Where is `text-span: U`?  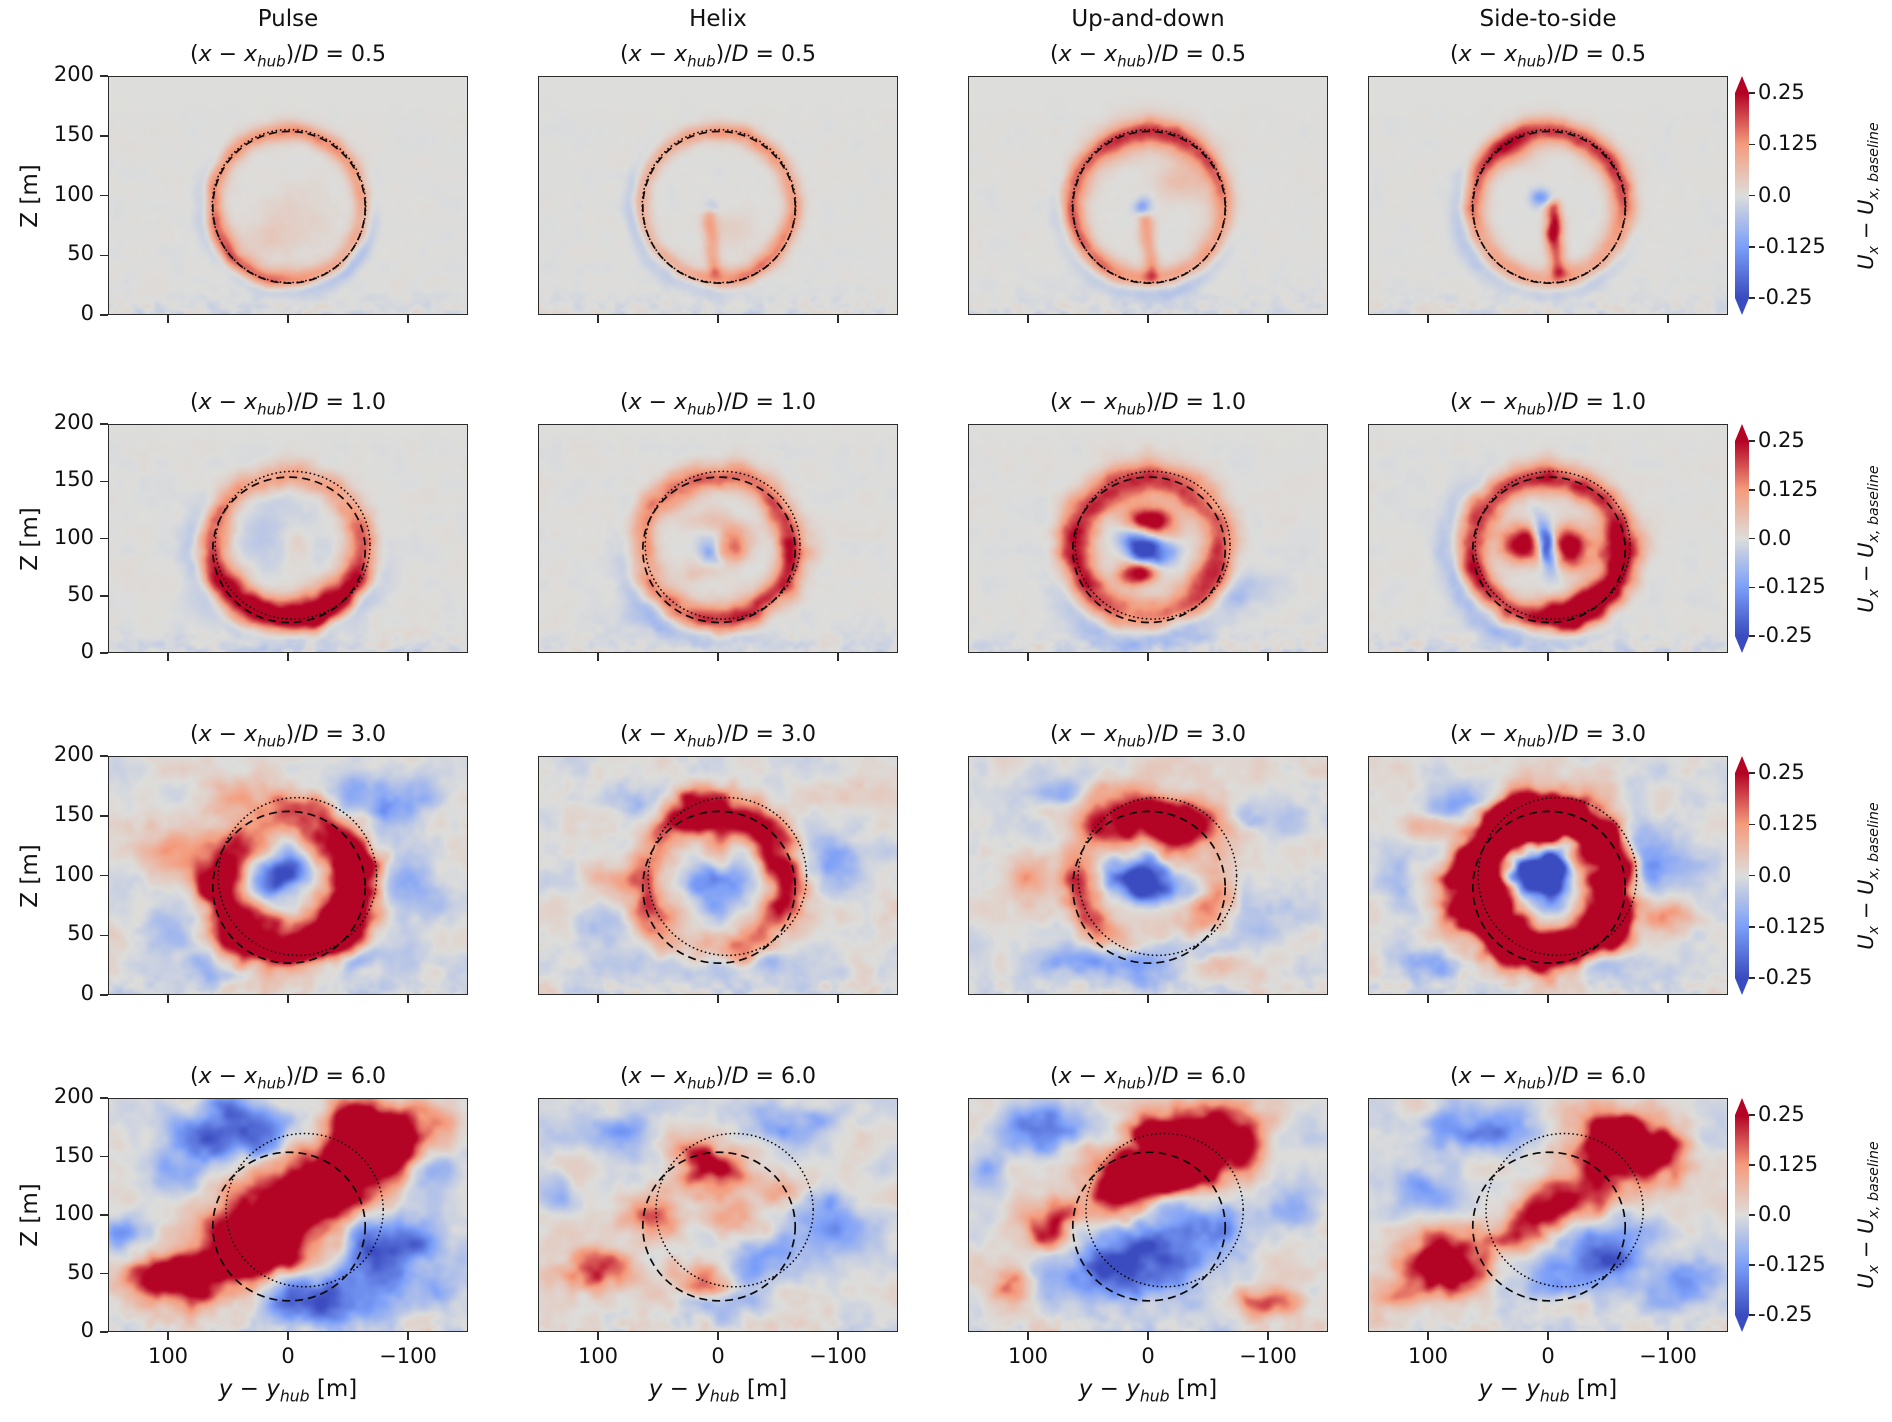 text-span: U is located at coordinates (1865, 941).